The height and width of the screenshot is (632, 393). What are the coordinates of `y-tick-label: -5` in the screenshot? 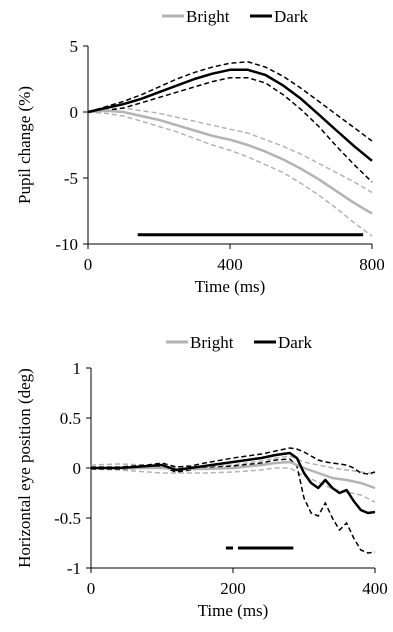 It's located at (71, 178).